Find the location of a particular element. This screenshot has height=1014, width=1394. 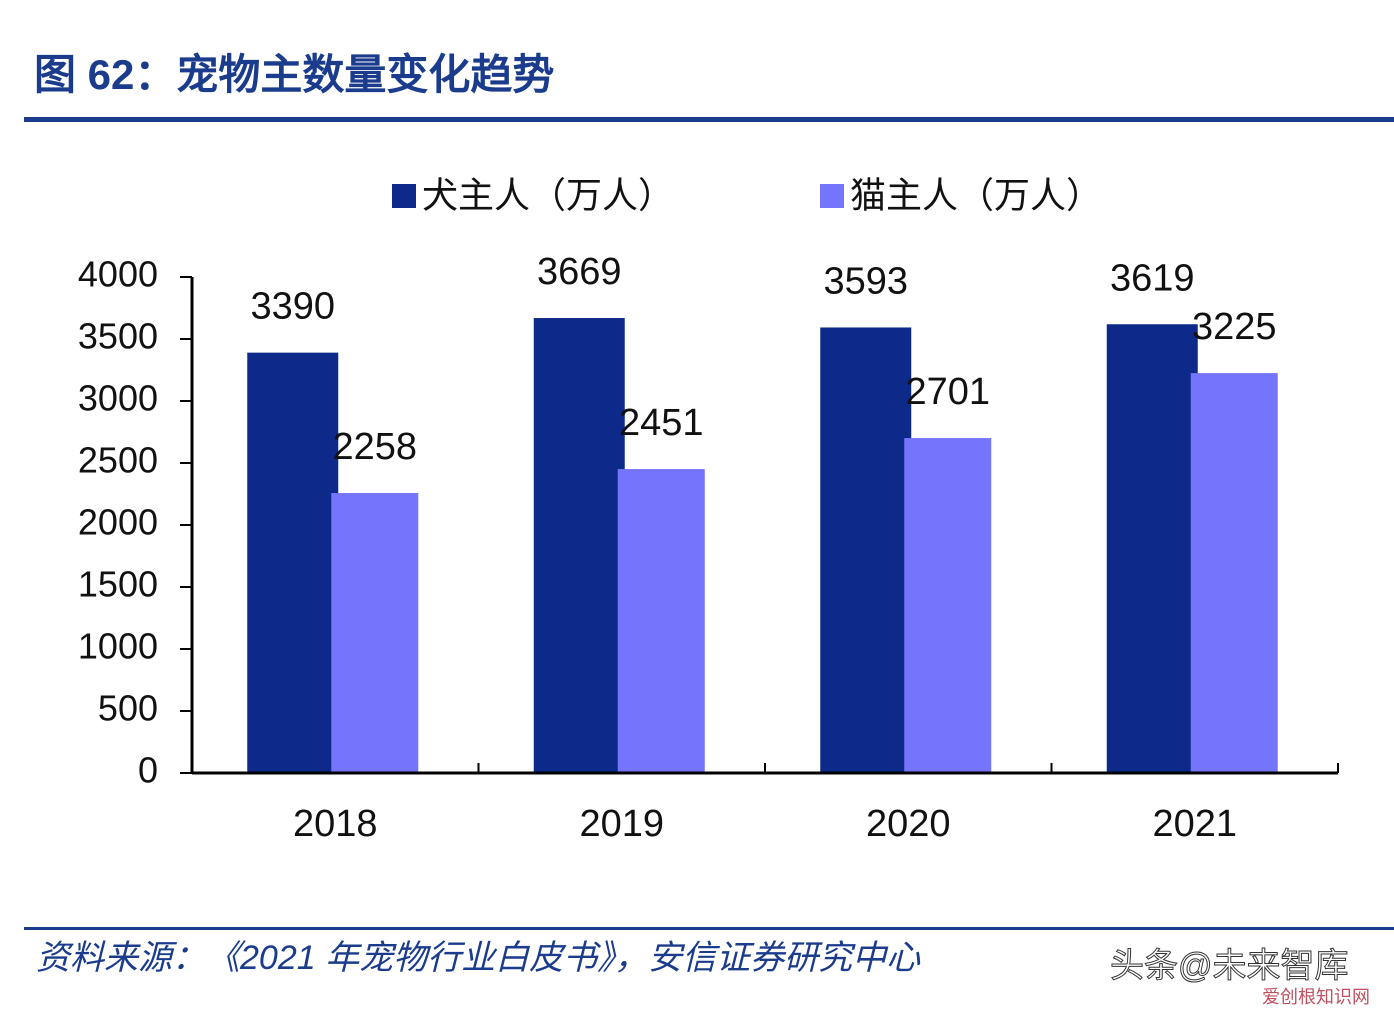

chart-title: 图 62：宠物主数量变化趋势 is located at coordinates (294, 74).